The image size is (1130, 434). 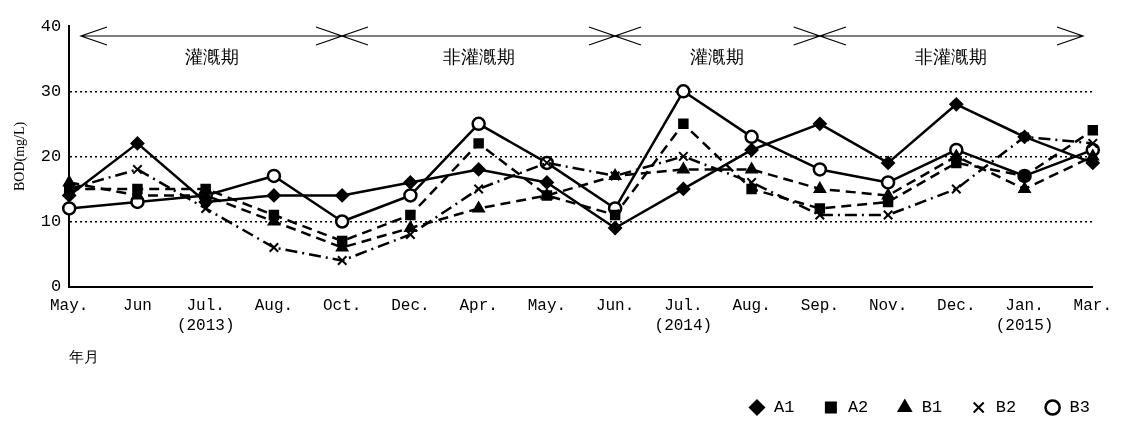 I want to click on x-axis-title: 年月, so click(x=84, y=356).